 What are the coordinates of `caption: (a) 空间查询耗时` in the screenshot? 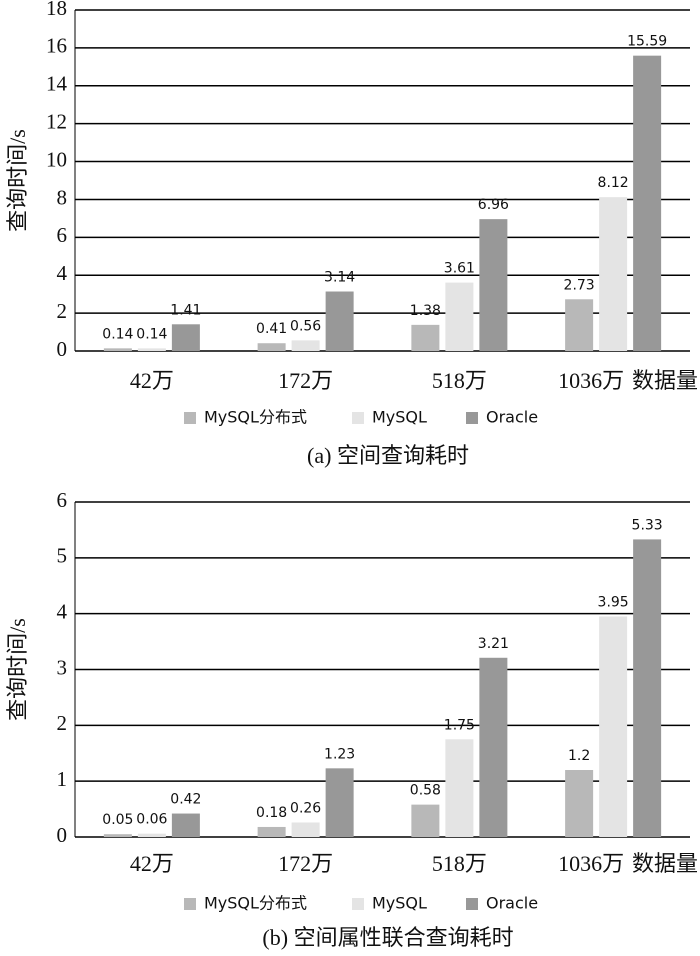 It's located at (388, 455).